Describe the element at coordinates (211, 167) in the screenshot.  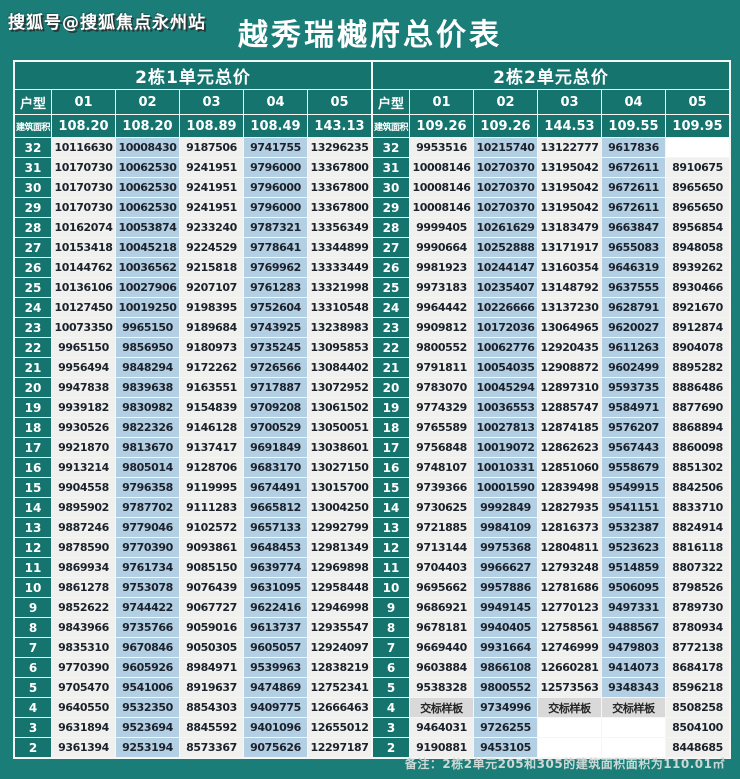
I see `price-cell: 9241951` at that location.